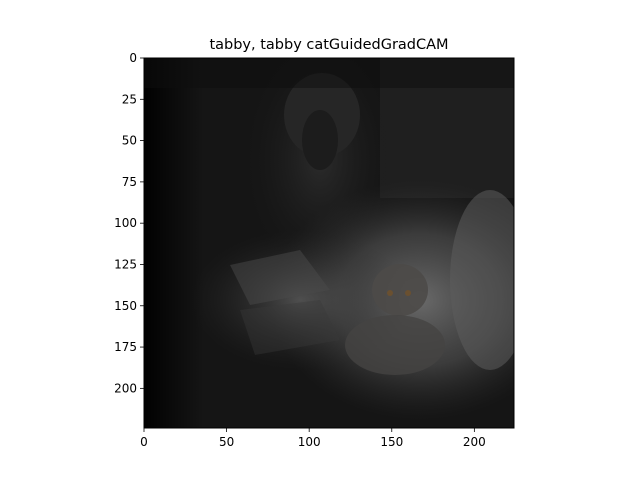 The width and height of the screenshot is (640, 480). What do you see at coordinates (129, 99) in the screenshot?
I see `y-tick-label: 25` at bounding box center [129, 99].